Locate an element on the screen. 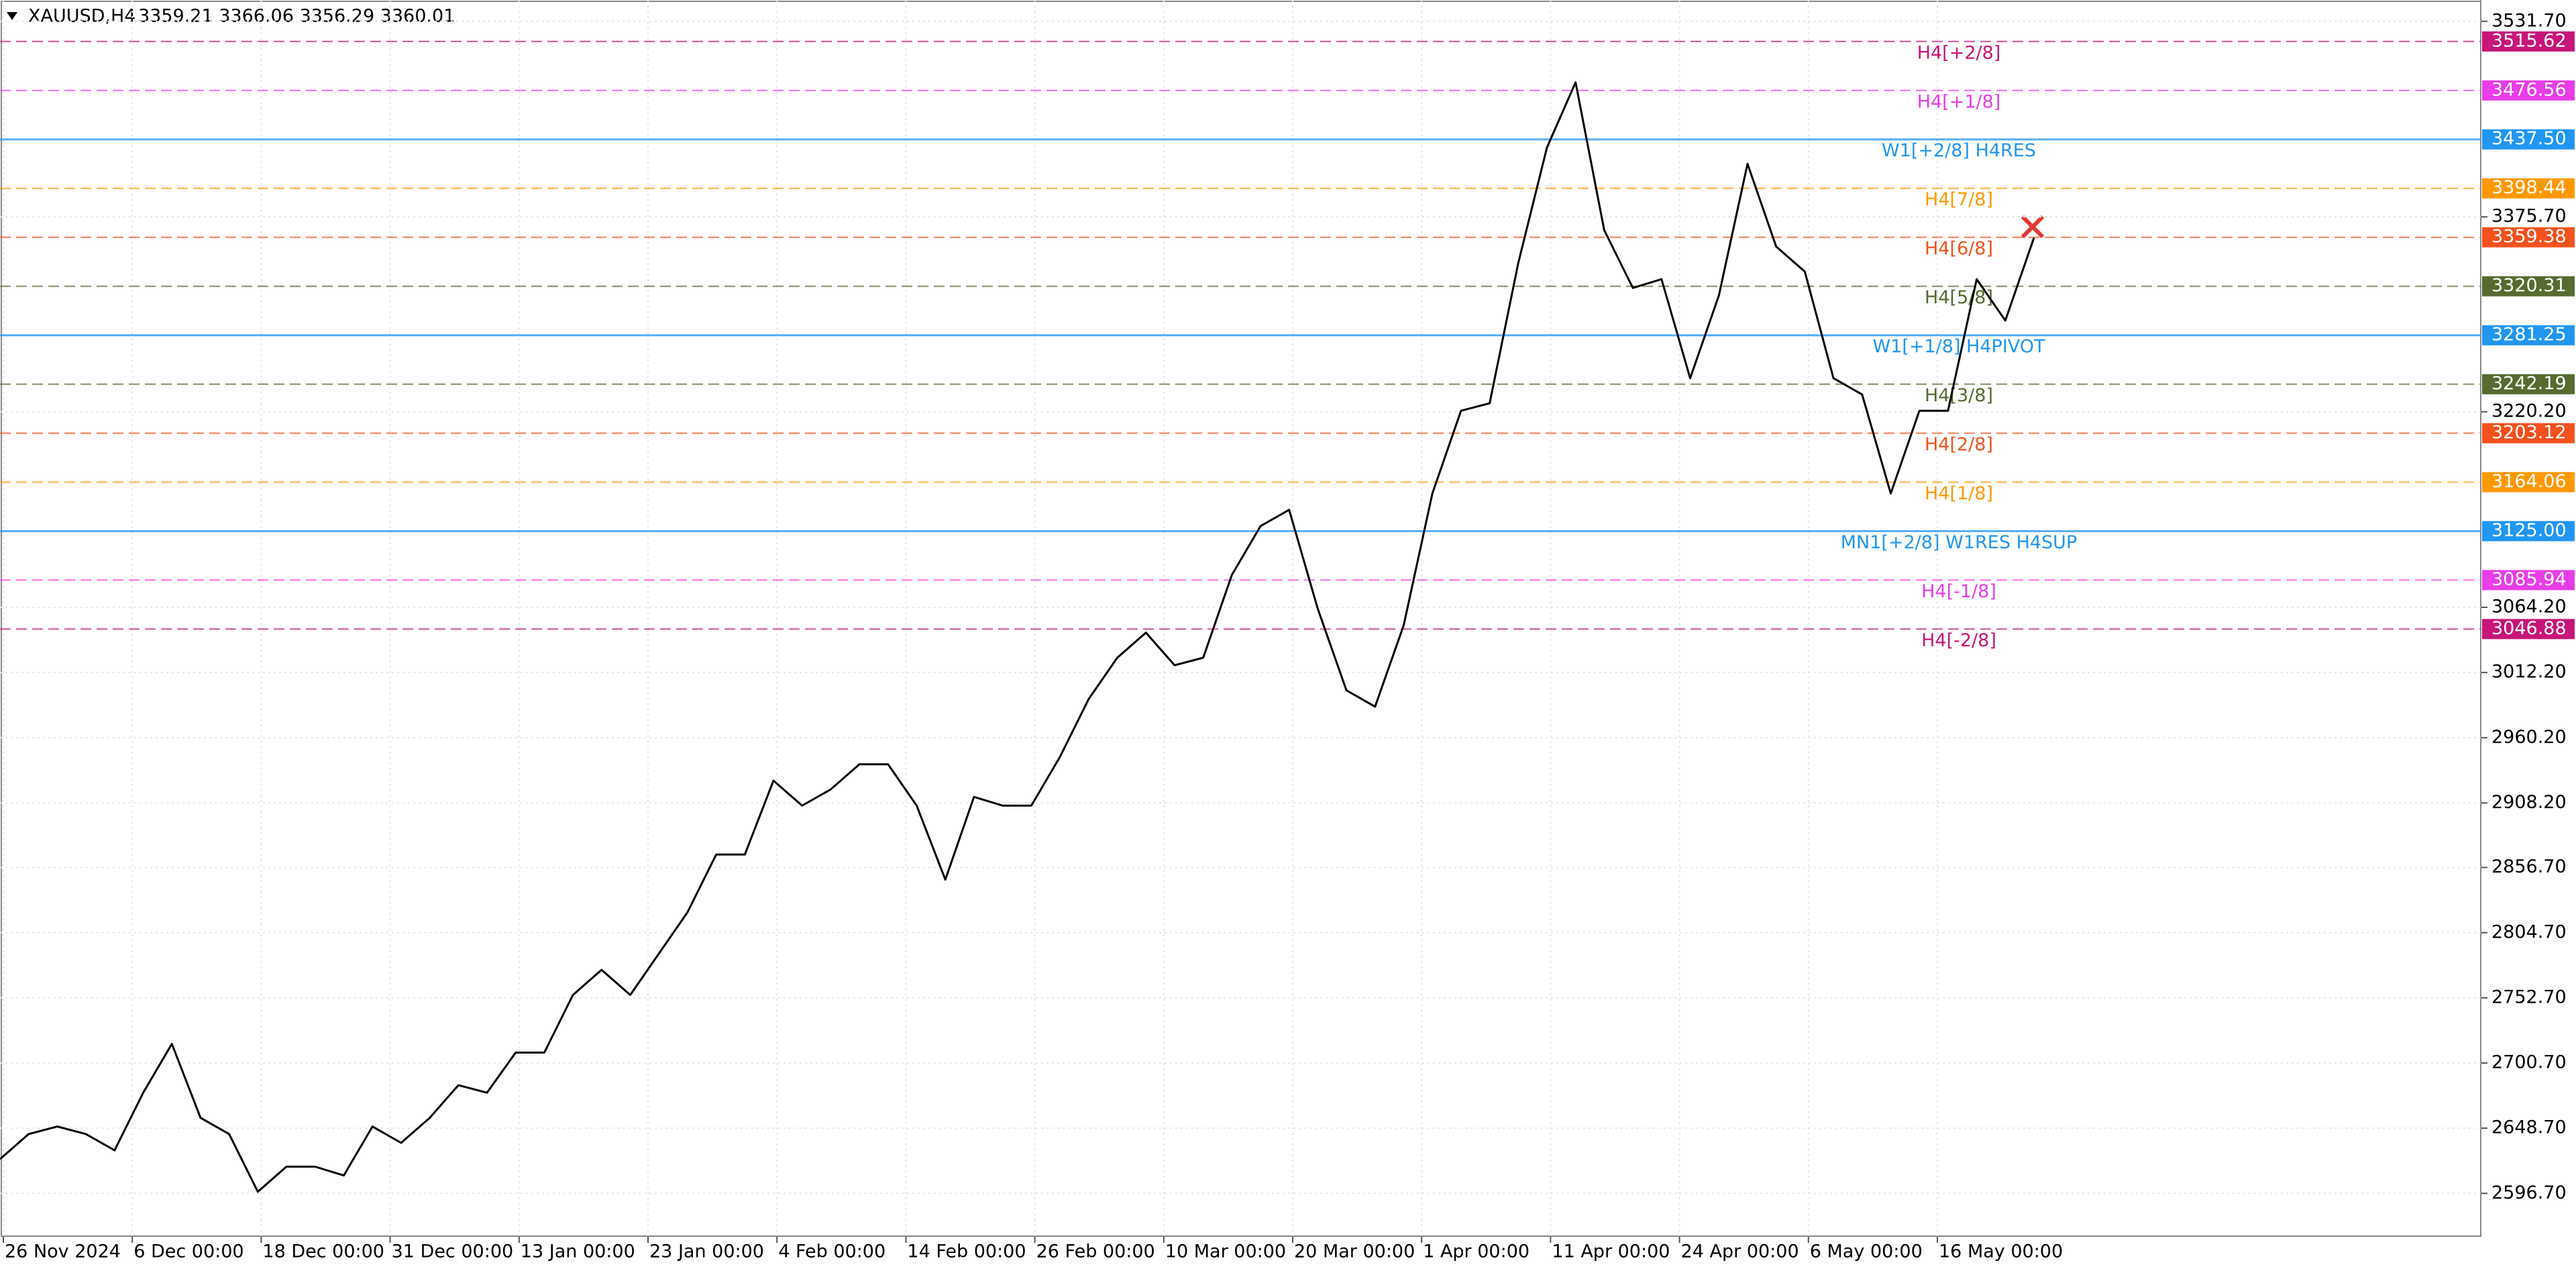 Image resolution: width=2576 pixels, height=1269 pixels. x-tick-label: 6 May 00:00 is located at coordinates (1866, 1251).